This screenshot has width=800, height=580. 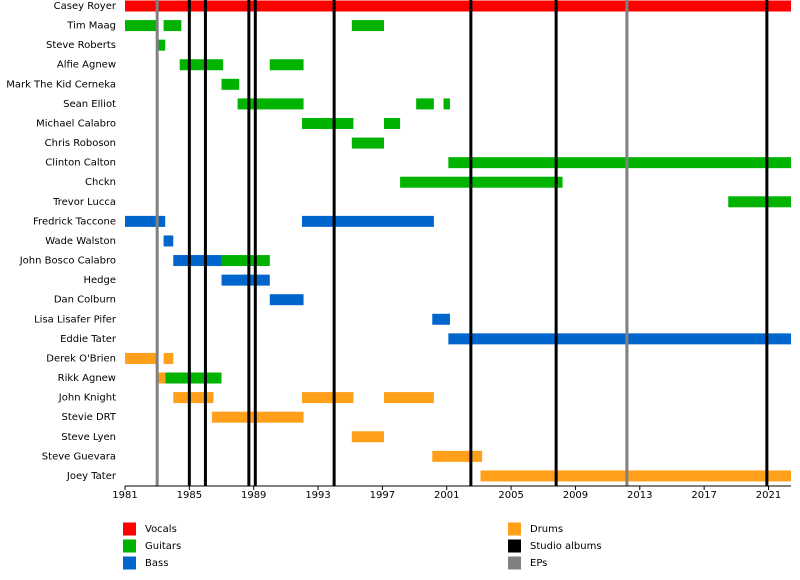 I want to click on member-label: Michael Calabro, so click(x=76, y=123).